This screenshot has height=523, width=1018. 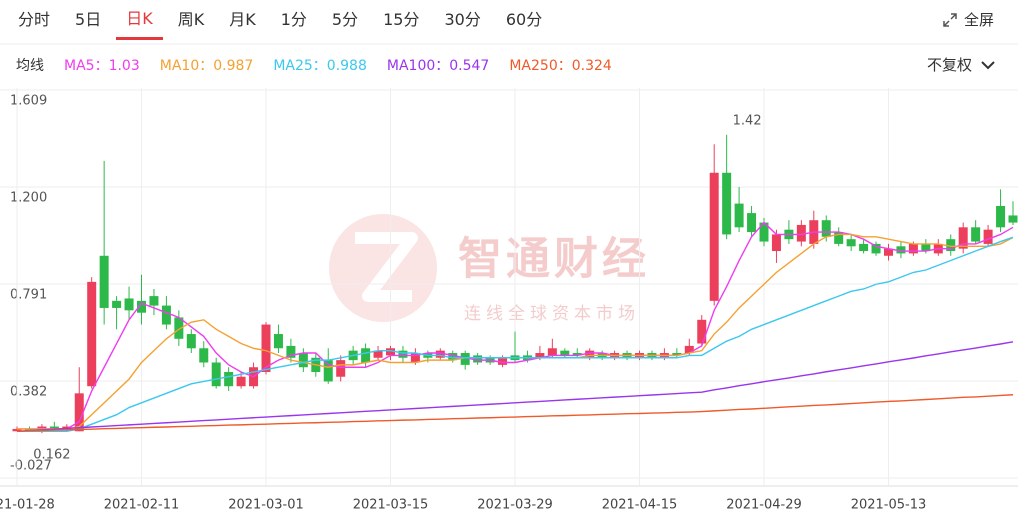 What do you see at coordinates (978, 20) in the screenshot?
I see `fullscreen-label: 全屏` at bounding box center [978, 20].